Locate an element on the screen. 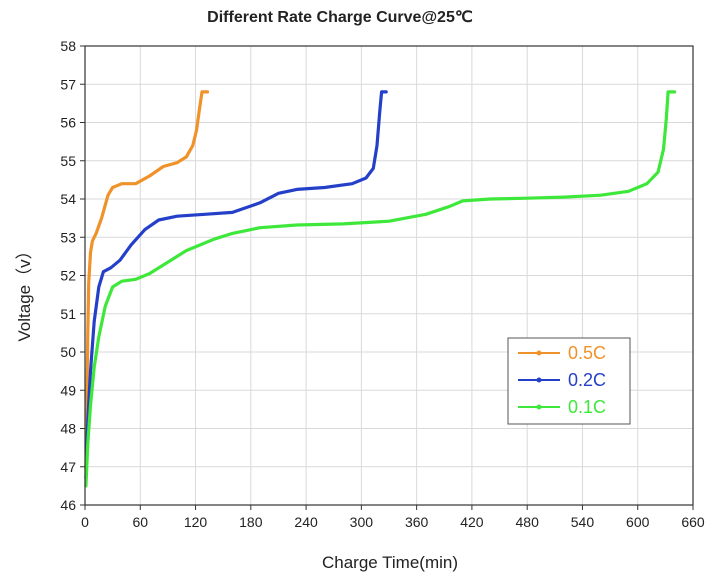 This screenshot has width=723, height=577. y-tick-labels: 46 47 48 49 50 51 52 53 54 55 56 57 58 is located at coordinates (68, 275).